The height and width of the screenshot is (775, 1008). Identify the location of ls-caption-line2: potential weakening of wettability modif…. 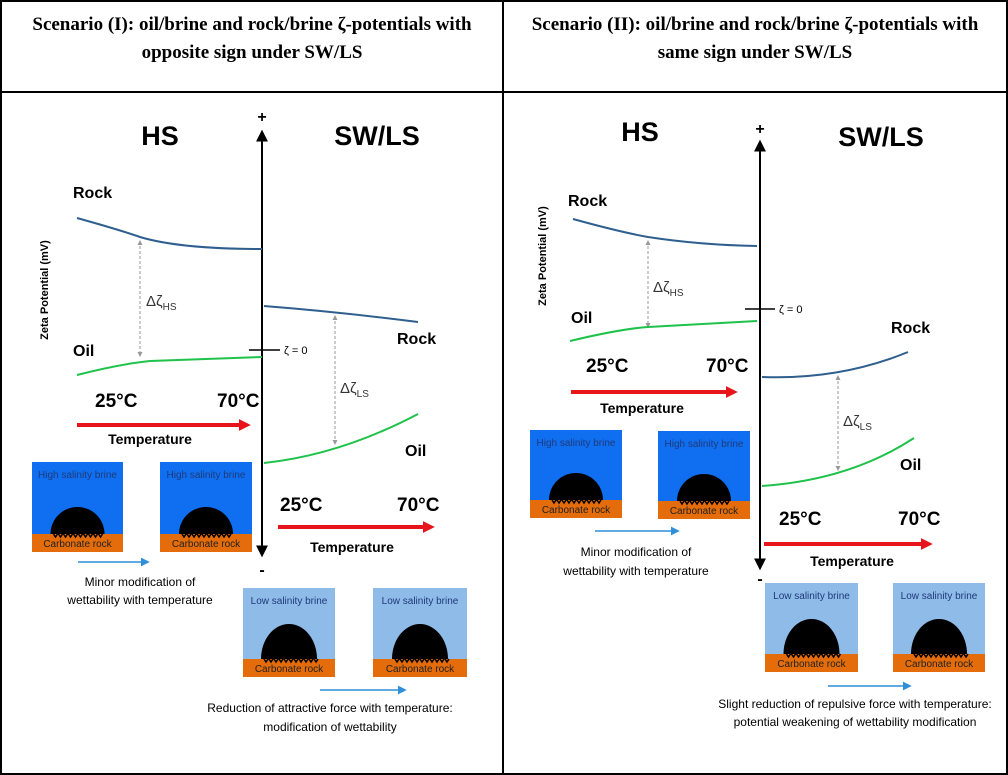
(855, 722).